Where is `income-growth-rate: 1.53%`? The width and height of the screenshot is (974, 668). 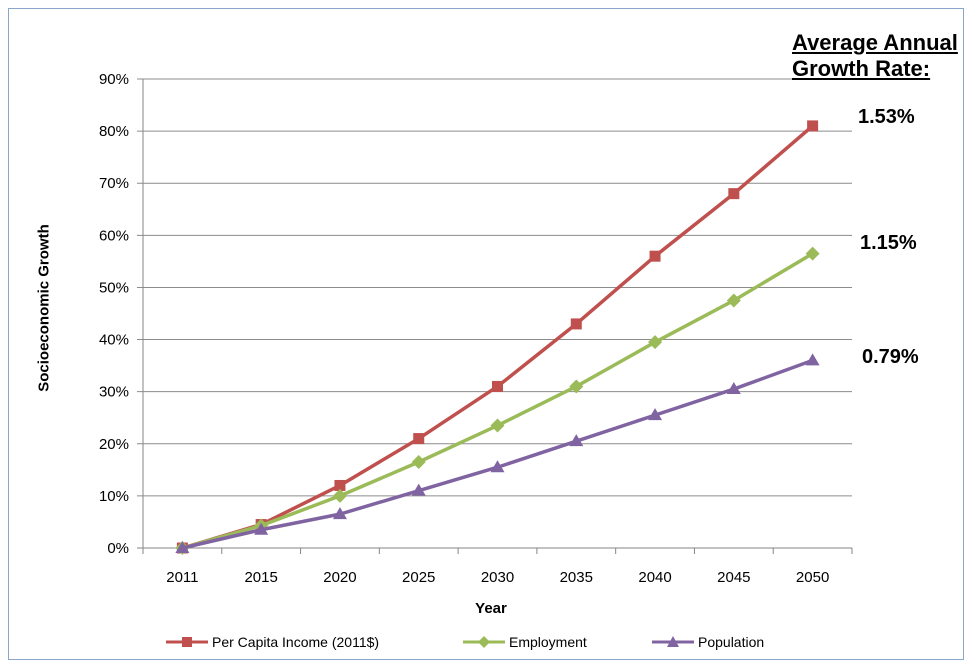
income-growth-rate: 1.53% is located at coordinates (886, 117).